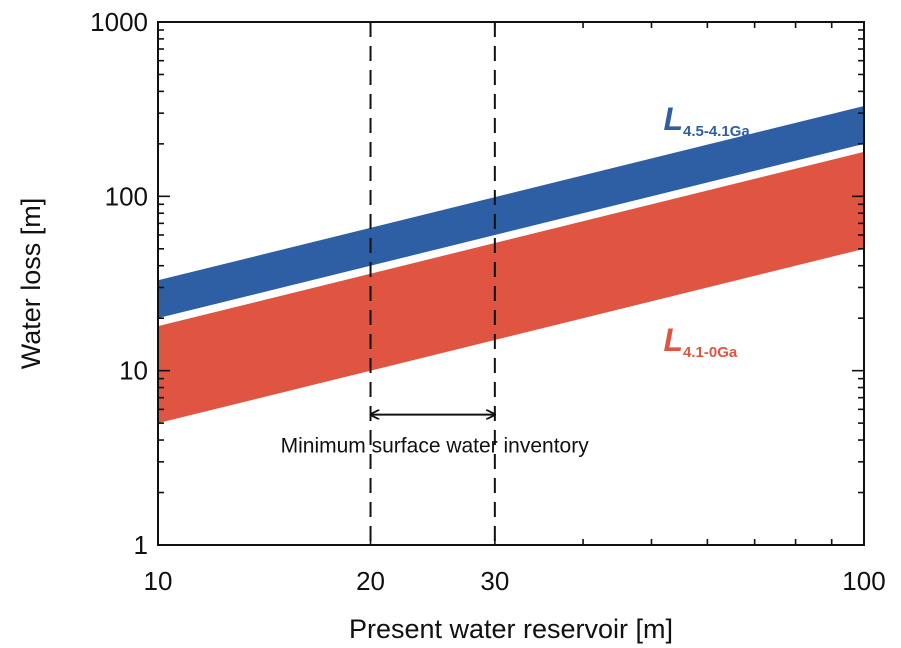  Describe the element at coordinates (133, 371) in the screenshot. I see `y-tick-label: 10` at that location.